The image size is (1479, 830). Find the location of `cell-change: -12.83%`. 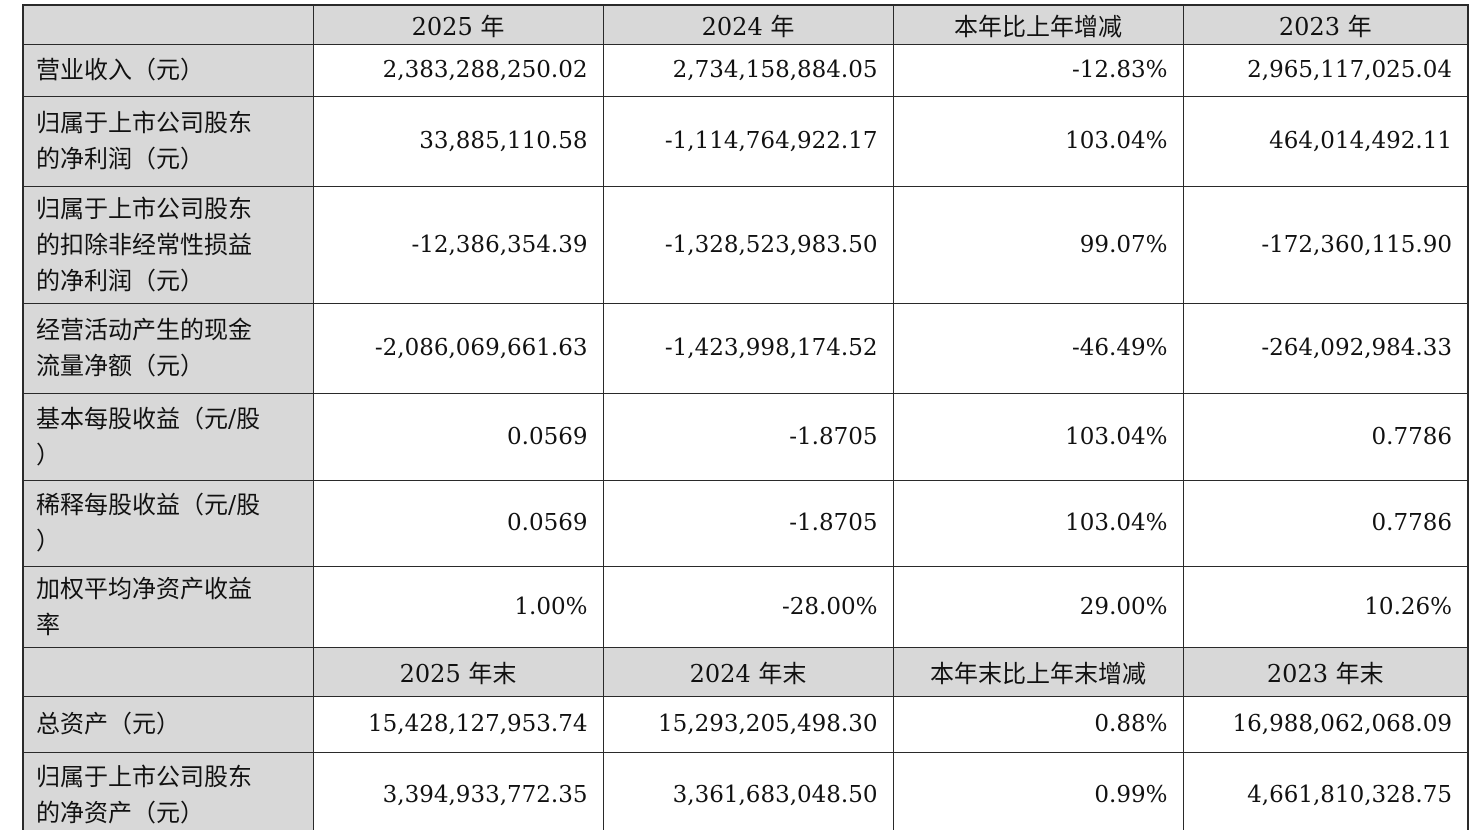

cell-change: -12.83% is located at coordinates (1038, 70).